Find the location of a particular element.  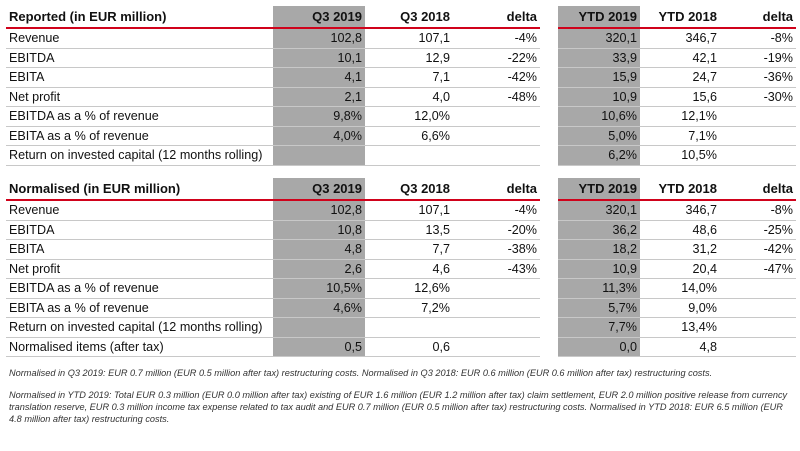

col-header-q3-2019: Q3 2019 is located at coordinates (319, 189).